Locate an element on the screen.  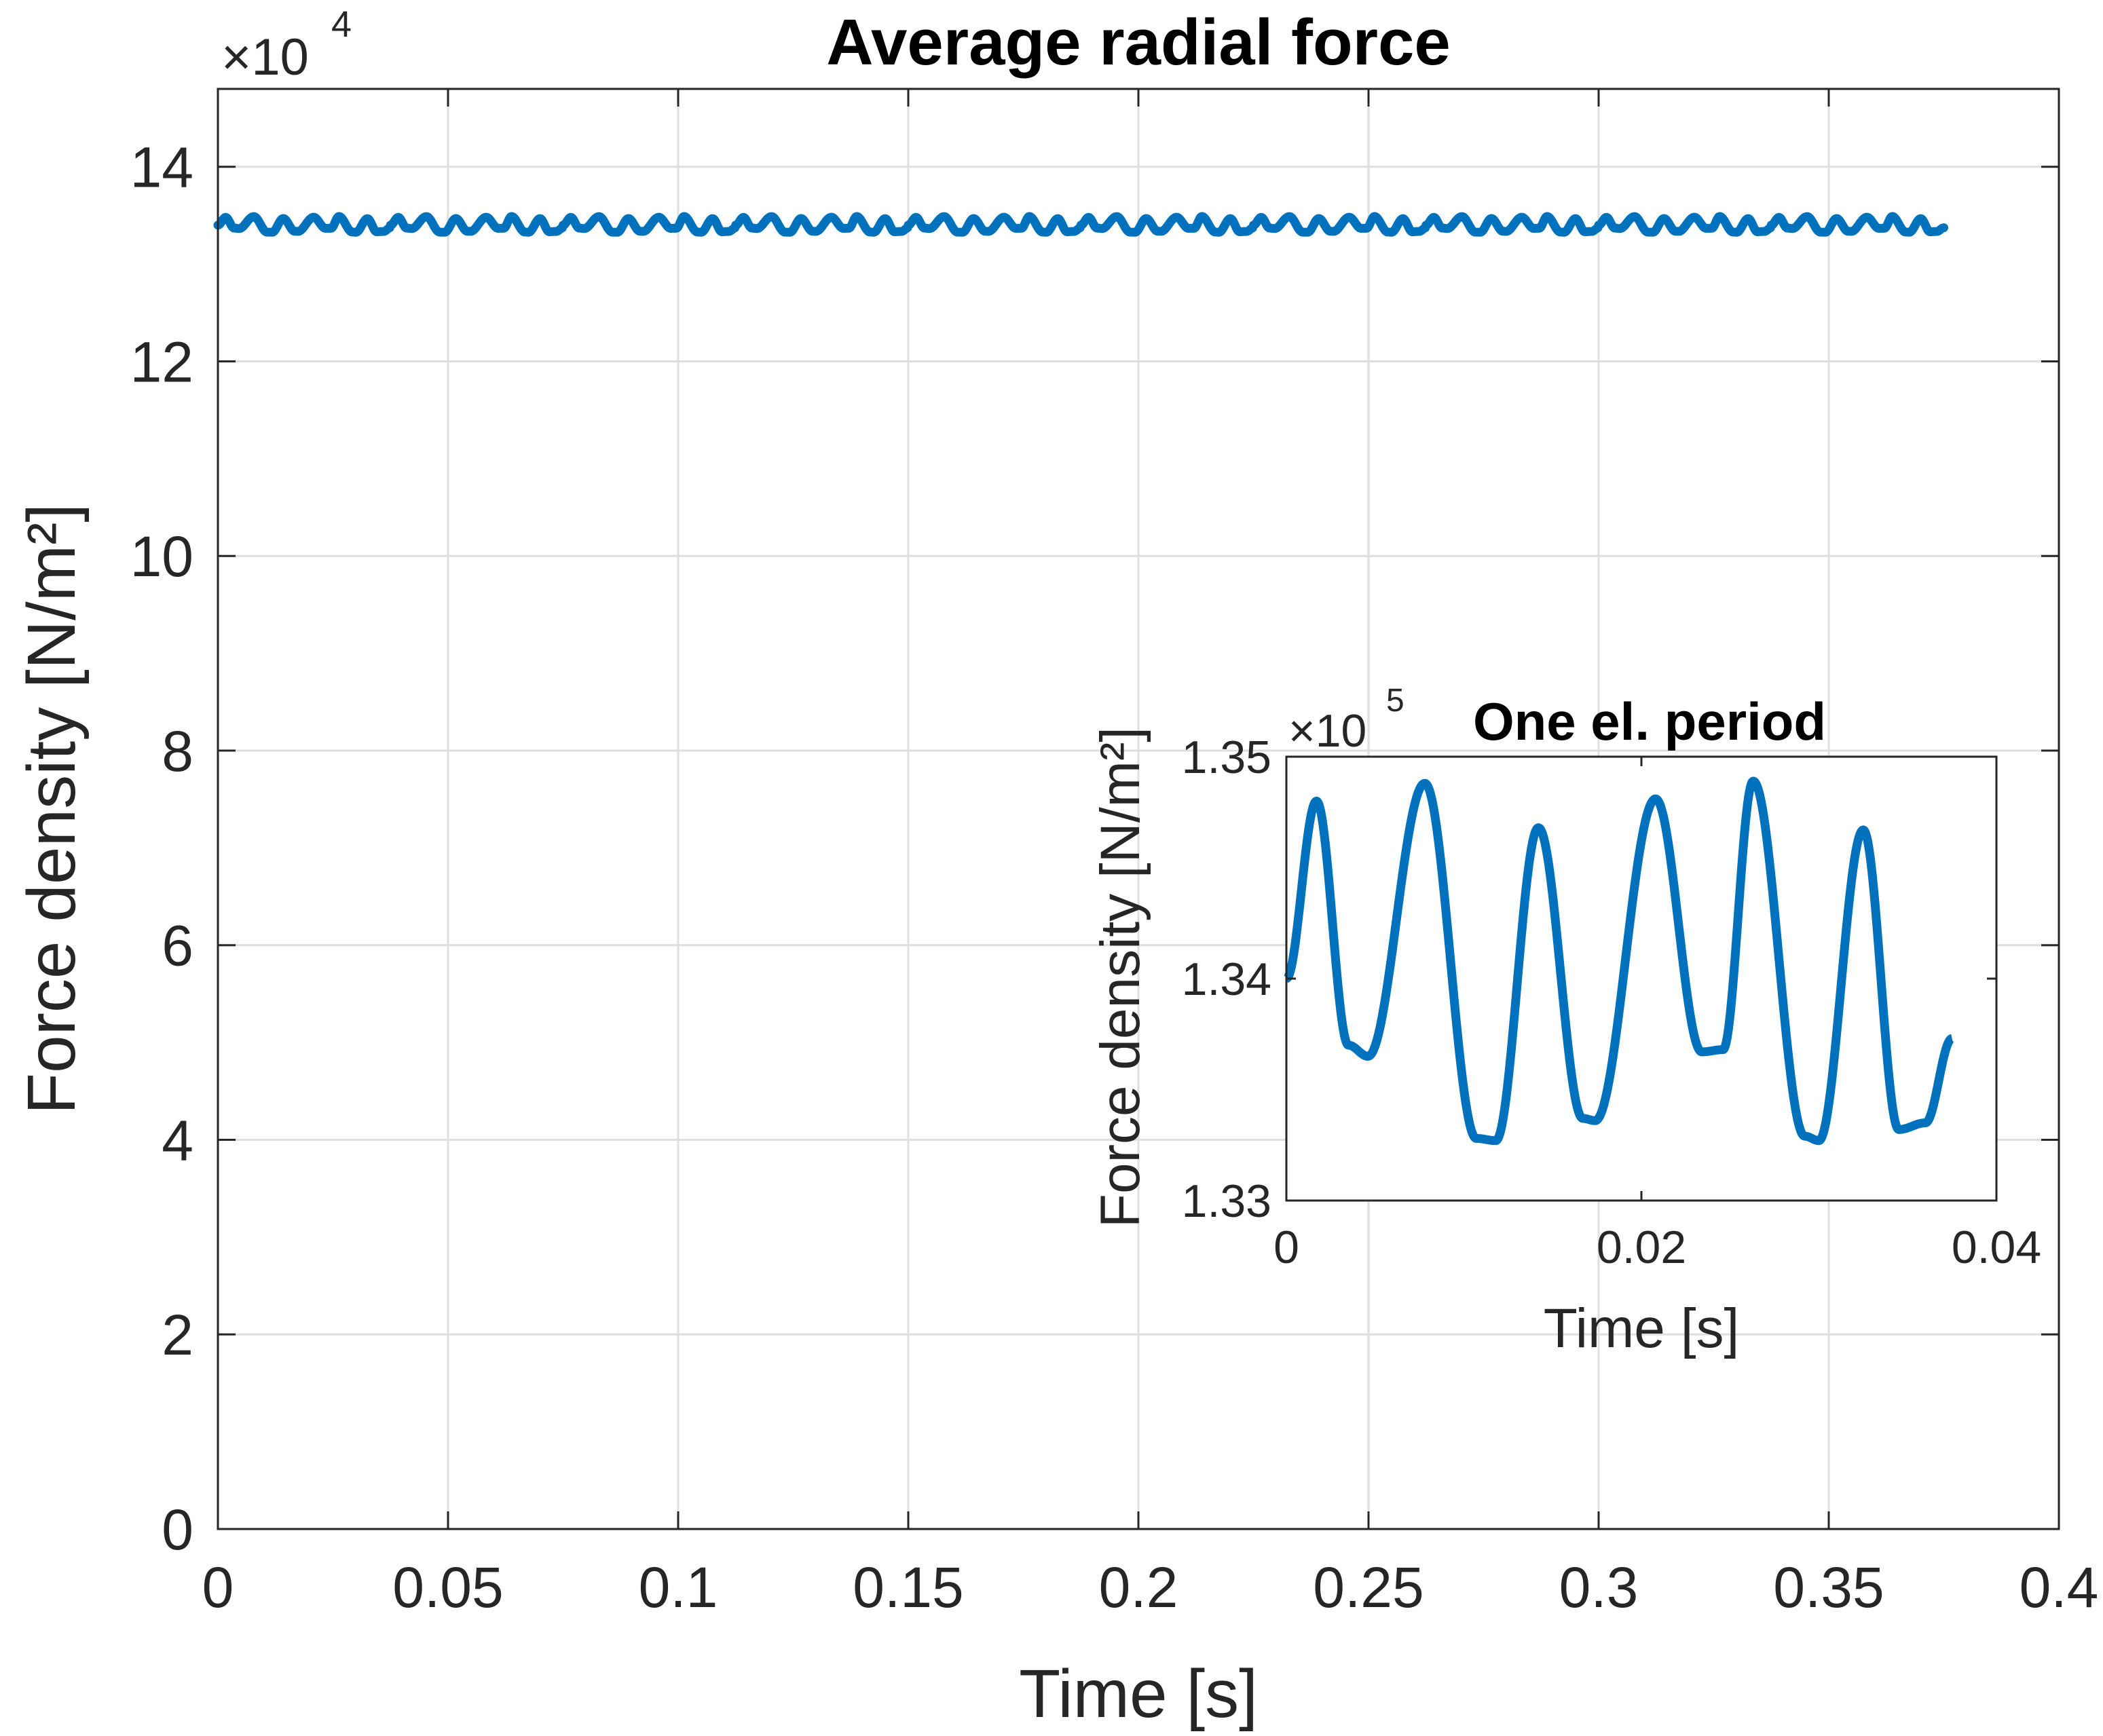
inset-y-tick-label: 1.35 is located at coordinates (1227, 757).